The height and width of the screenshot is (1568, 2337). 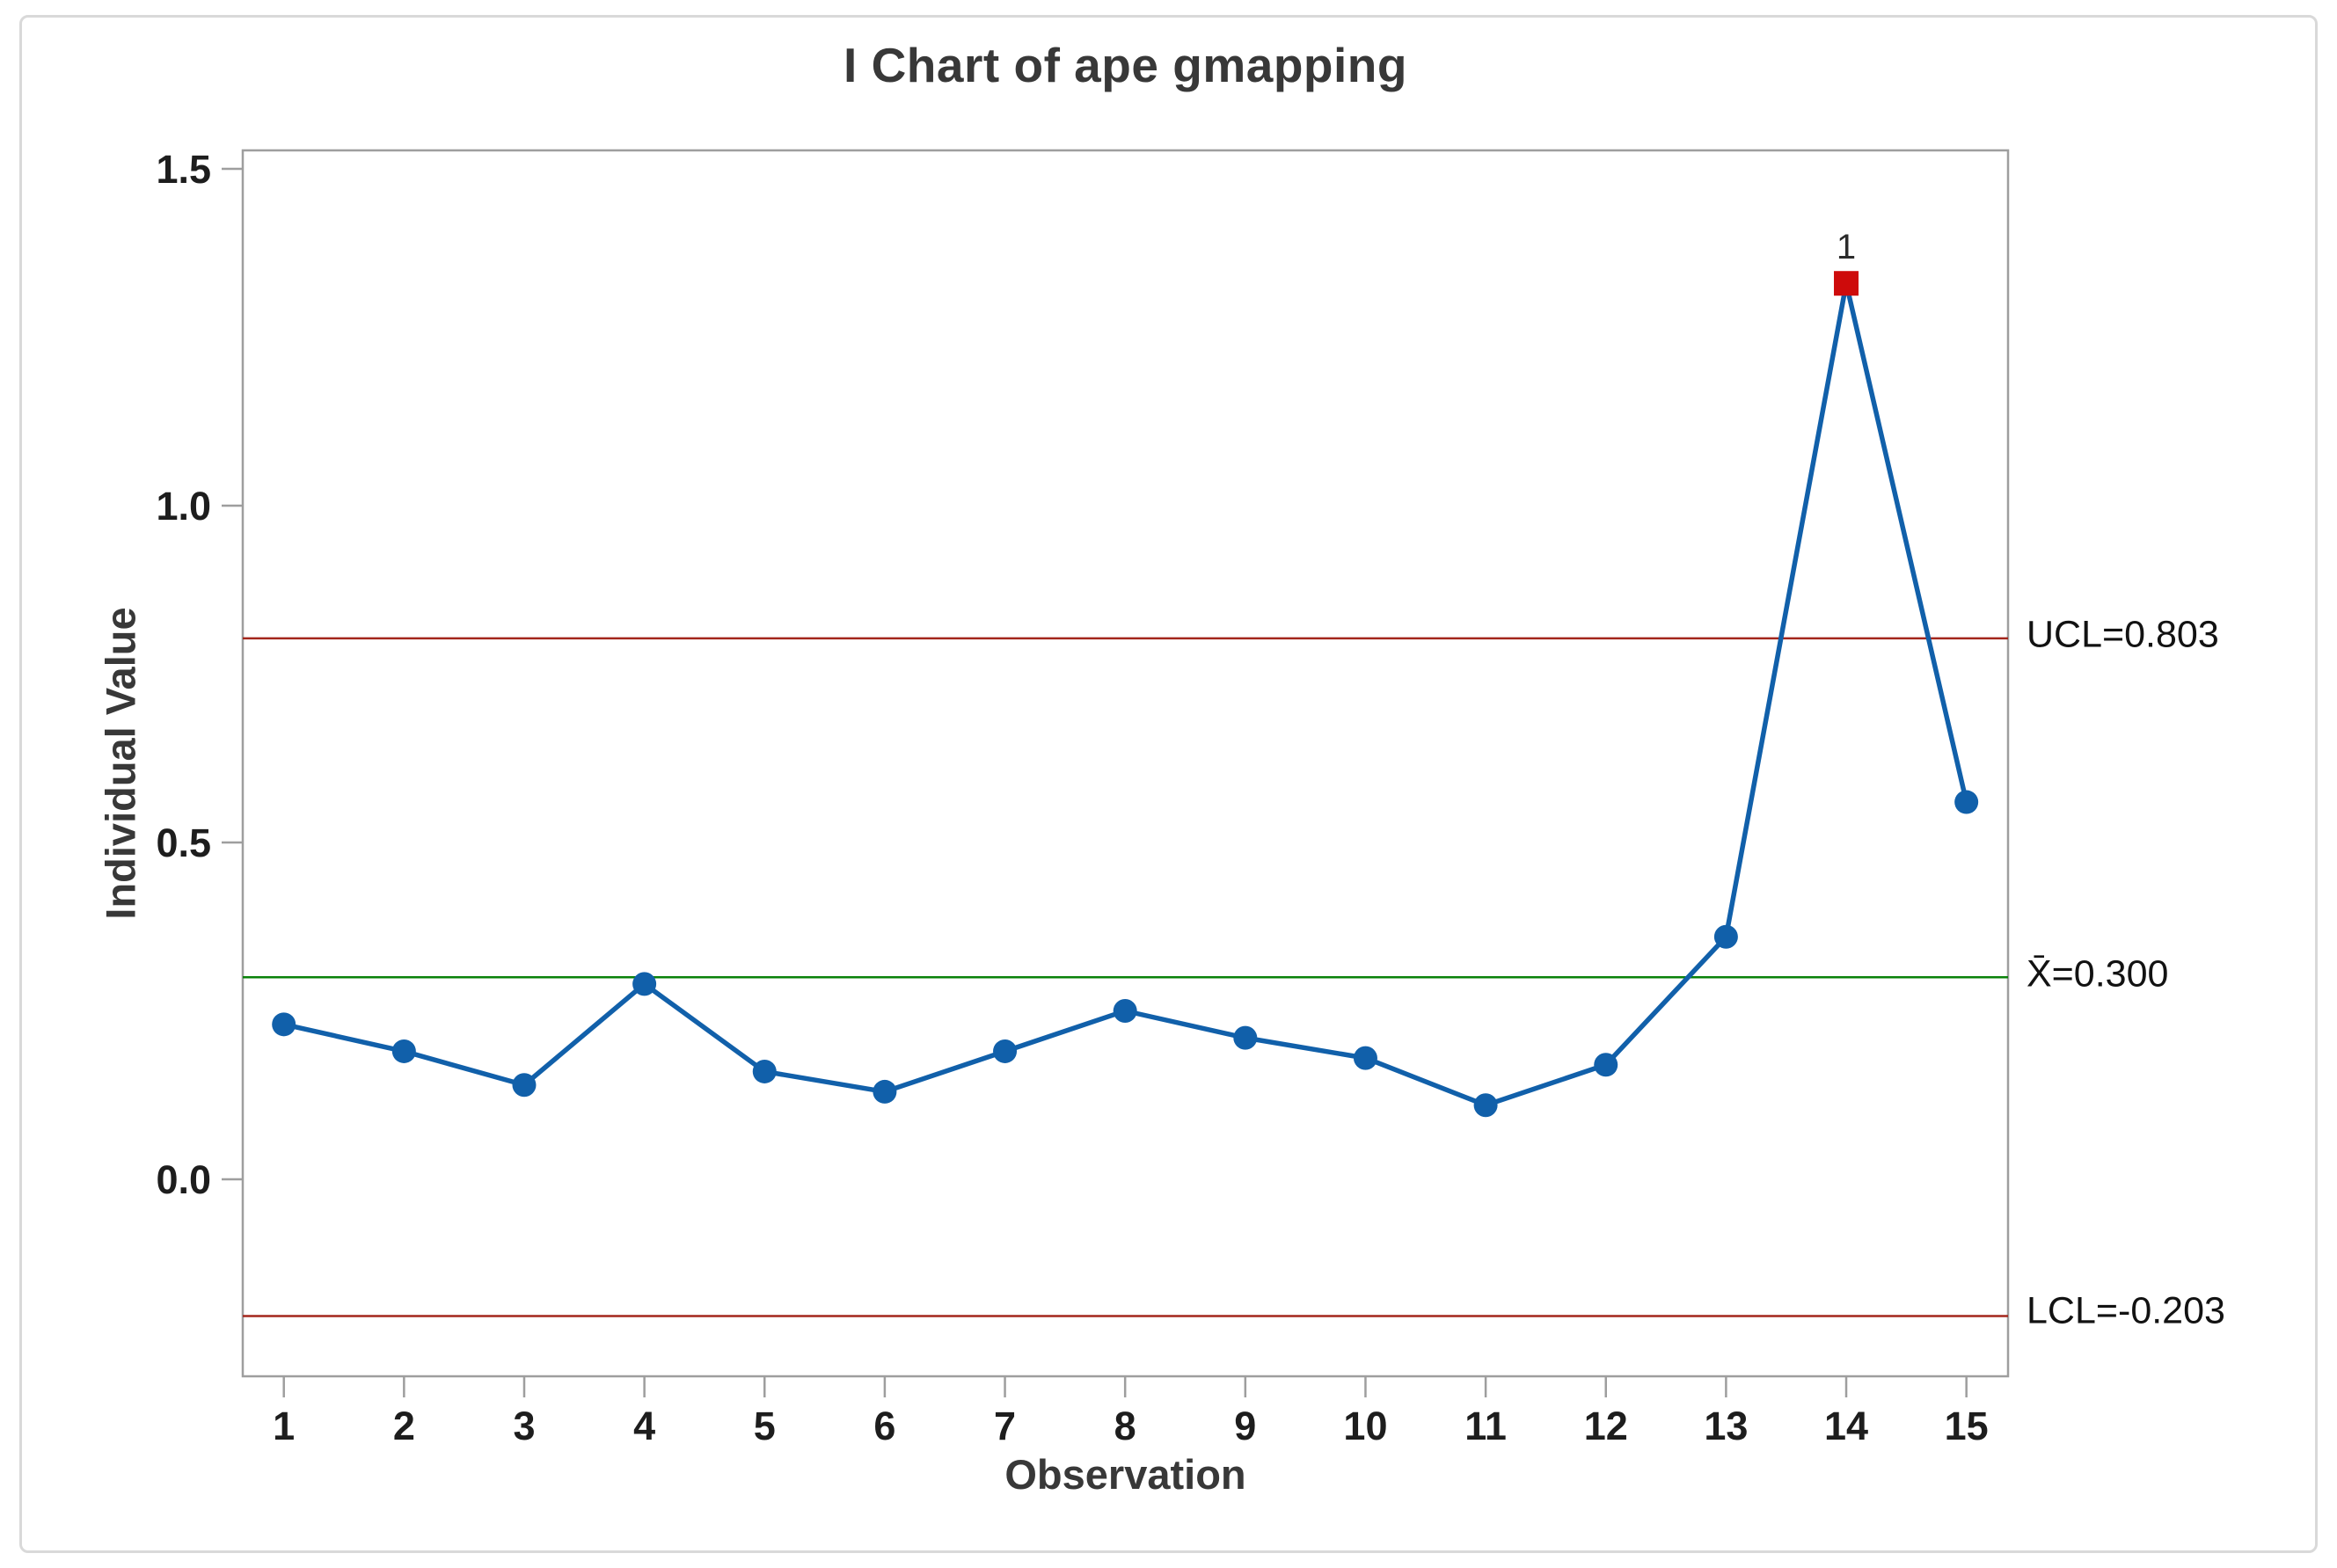 I want to click on center-line-label: X̄=0.300, so click(x=2098, y=973).